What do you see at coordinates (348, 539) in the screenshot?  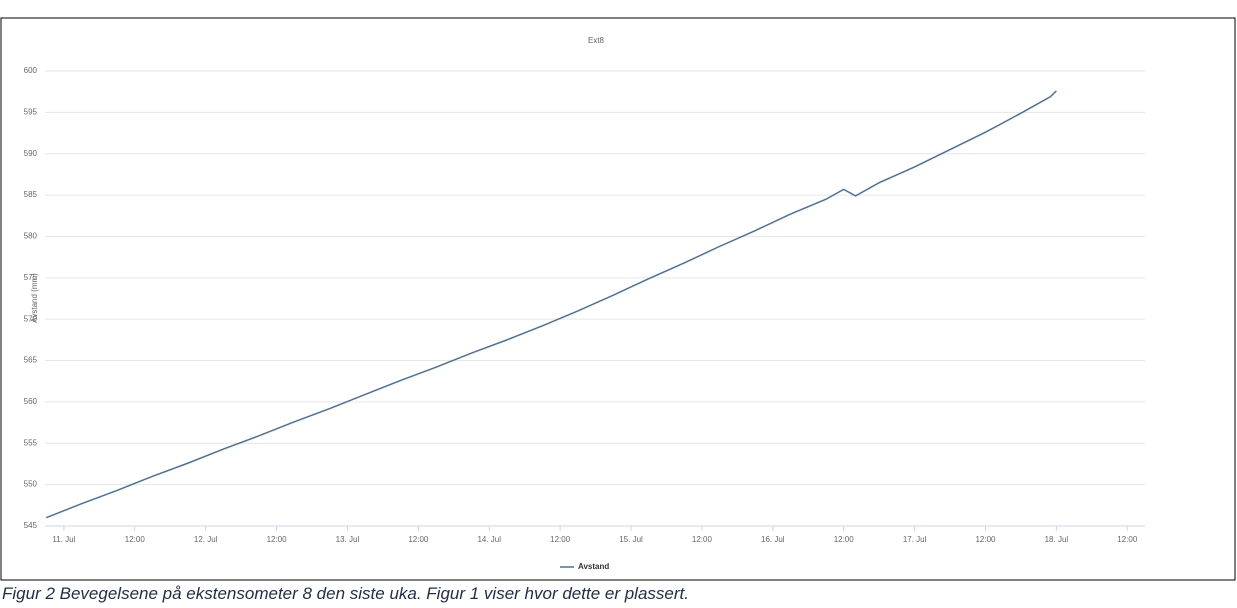 I see `x-tick-label: 13. Jul` at bounding box center [348, 539].